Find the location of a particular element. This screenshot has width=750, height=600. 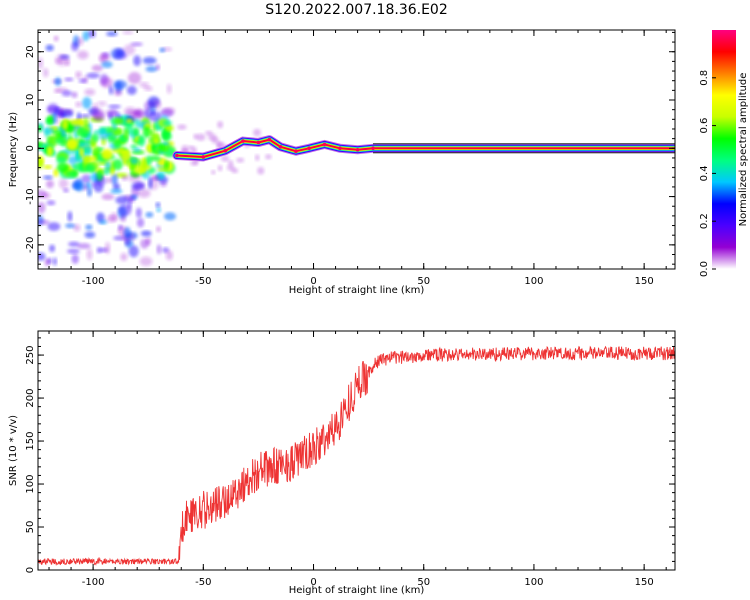

y-tick-label: 100 is located at coordinates (30, 483).